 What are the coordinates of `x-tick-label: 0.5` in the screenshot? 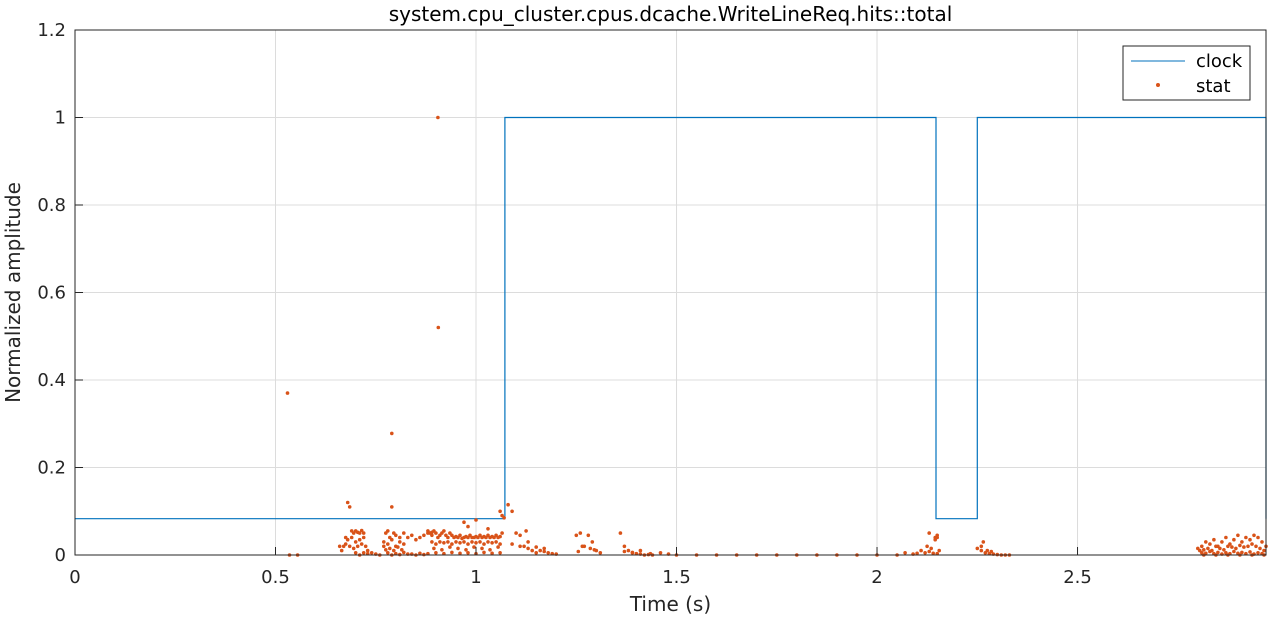 It's located at (275, 577).